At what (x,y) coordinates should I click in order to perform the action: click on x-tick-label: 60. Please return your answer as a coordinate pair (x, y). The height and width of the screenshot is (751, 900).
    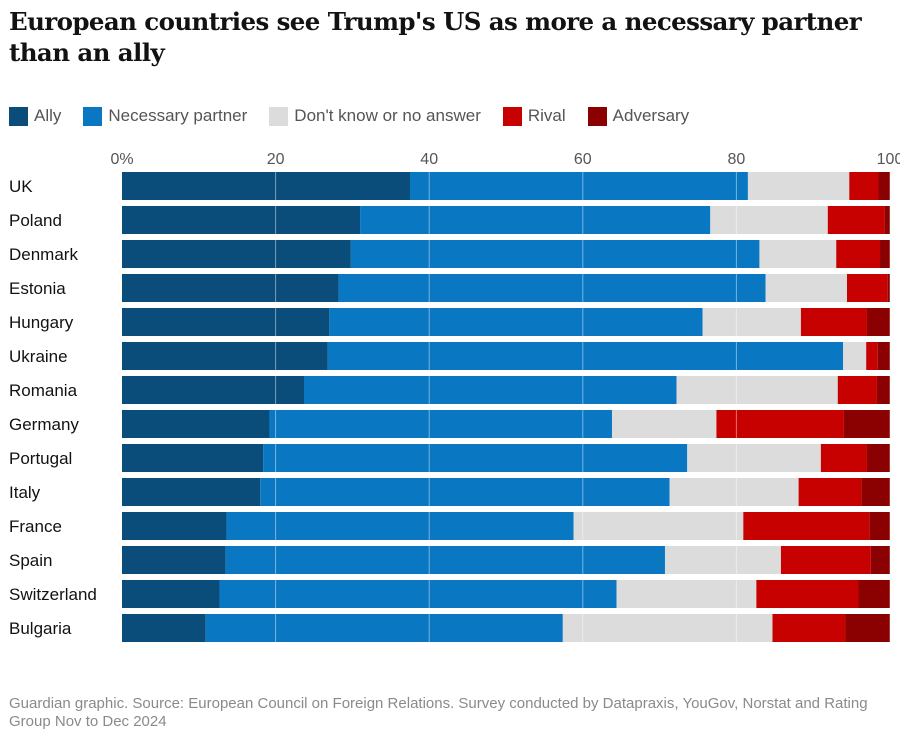
    Looking at the image, I should click on (583, 159).